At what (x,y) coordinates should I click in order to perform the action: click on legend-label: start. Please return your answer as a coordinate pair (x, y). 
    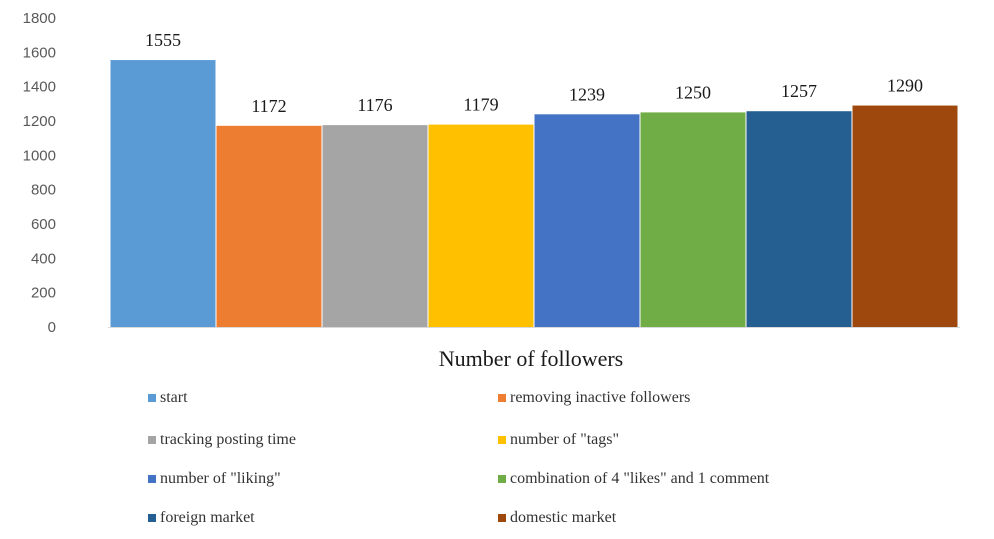
    Looking at the image, I should click on (174, 397).